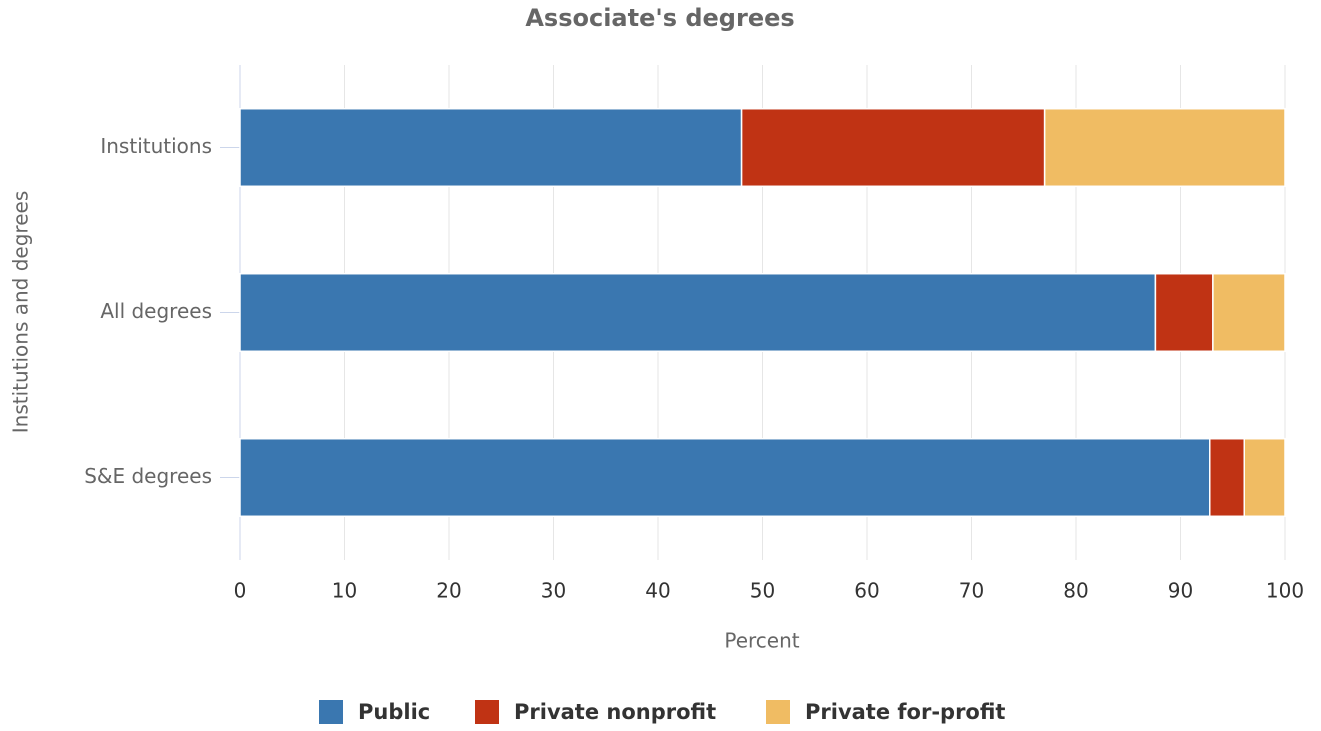  I want to click on y-axis-label: Institutions and degrees, so click(21, 312).